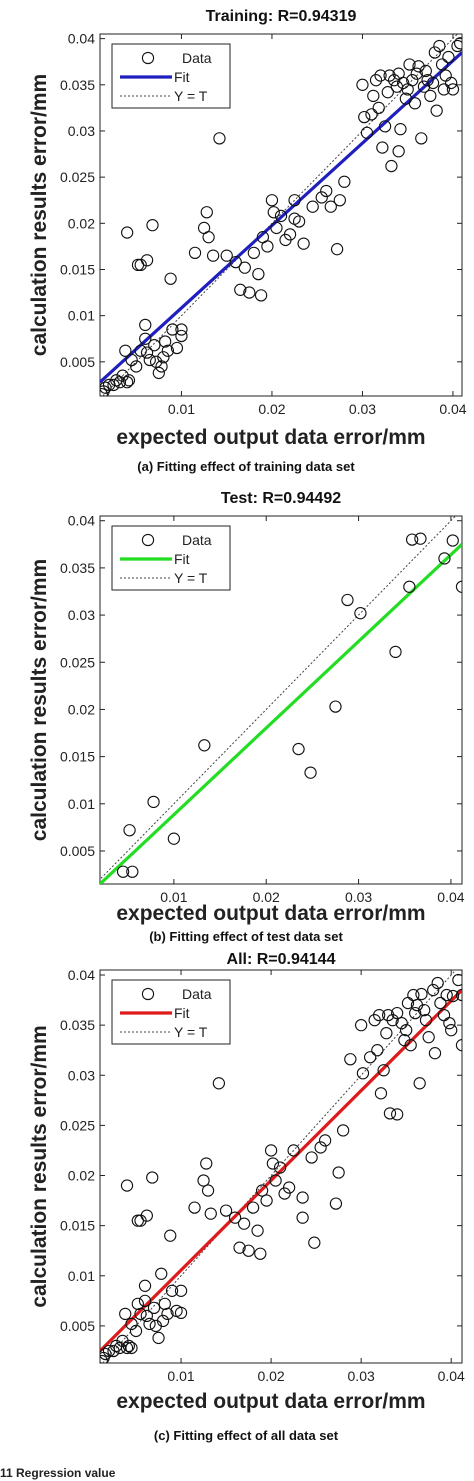 This screenshot has width=474, height=1481. I want to click on panel-caption: (c) Fitting effect of all data set, so click(246, 1435).